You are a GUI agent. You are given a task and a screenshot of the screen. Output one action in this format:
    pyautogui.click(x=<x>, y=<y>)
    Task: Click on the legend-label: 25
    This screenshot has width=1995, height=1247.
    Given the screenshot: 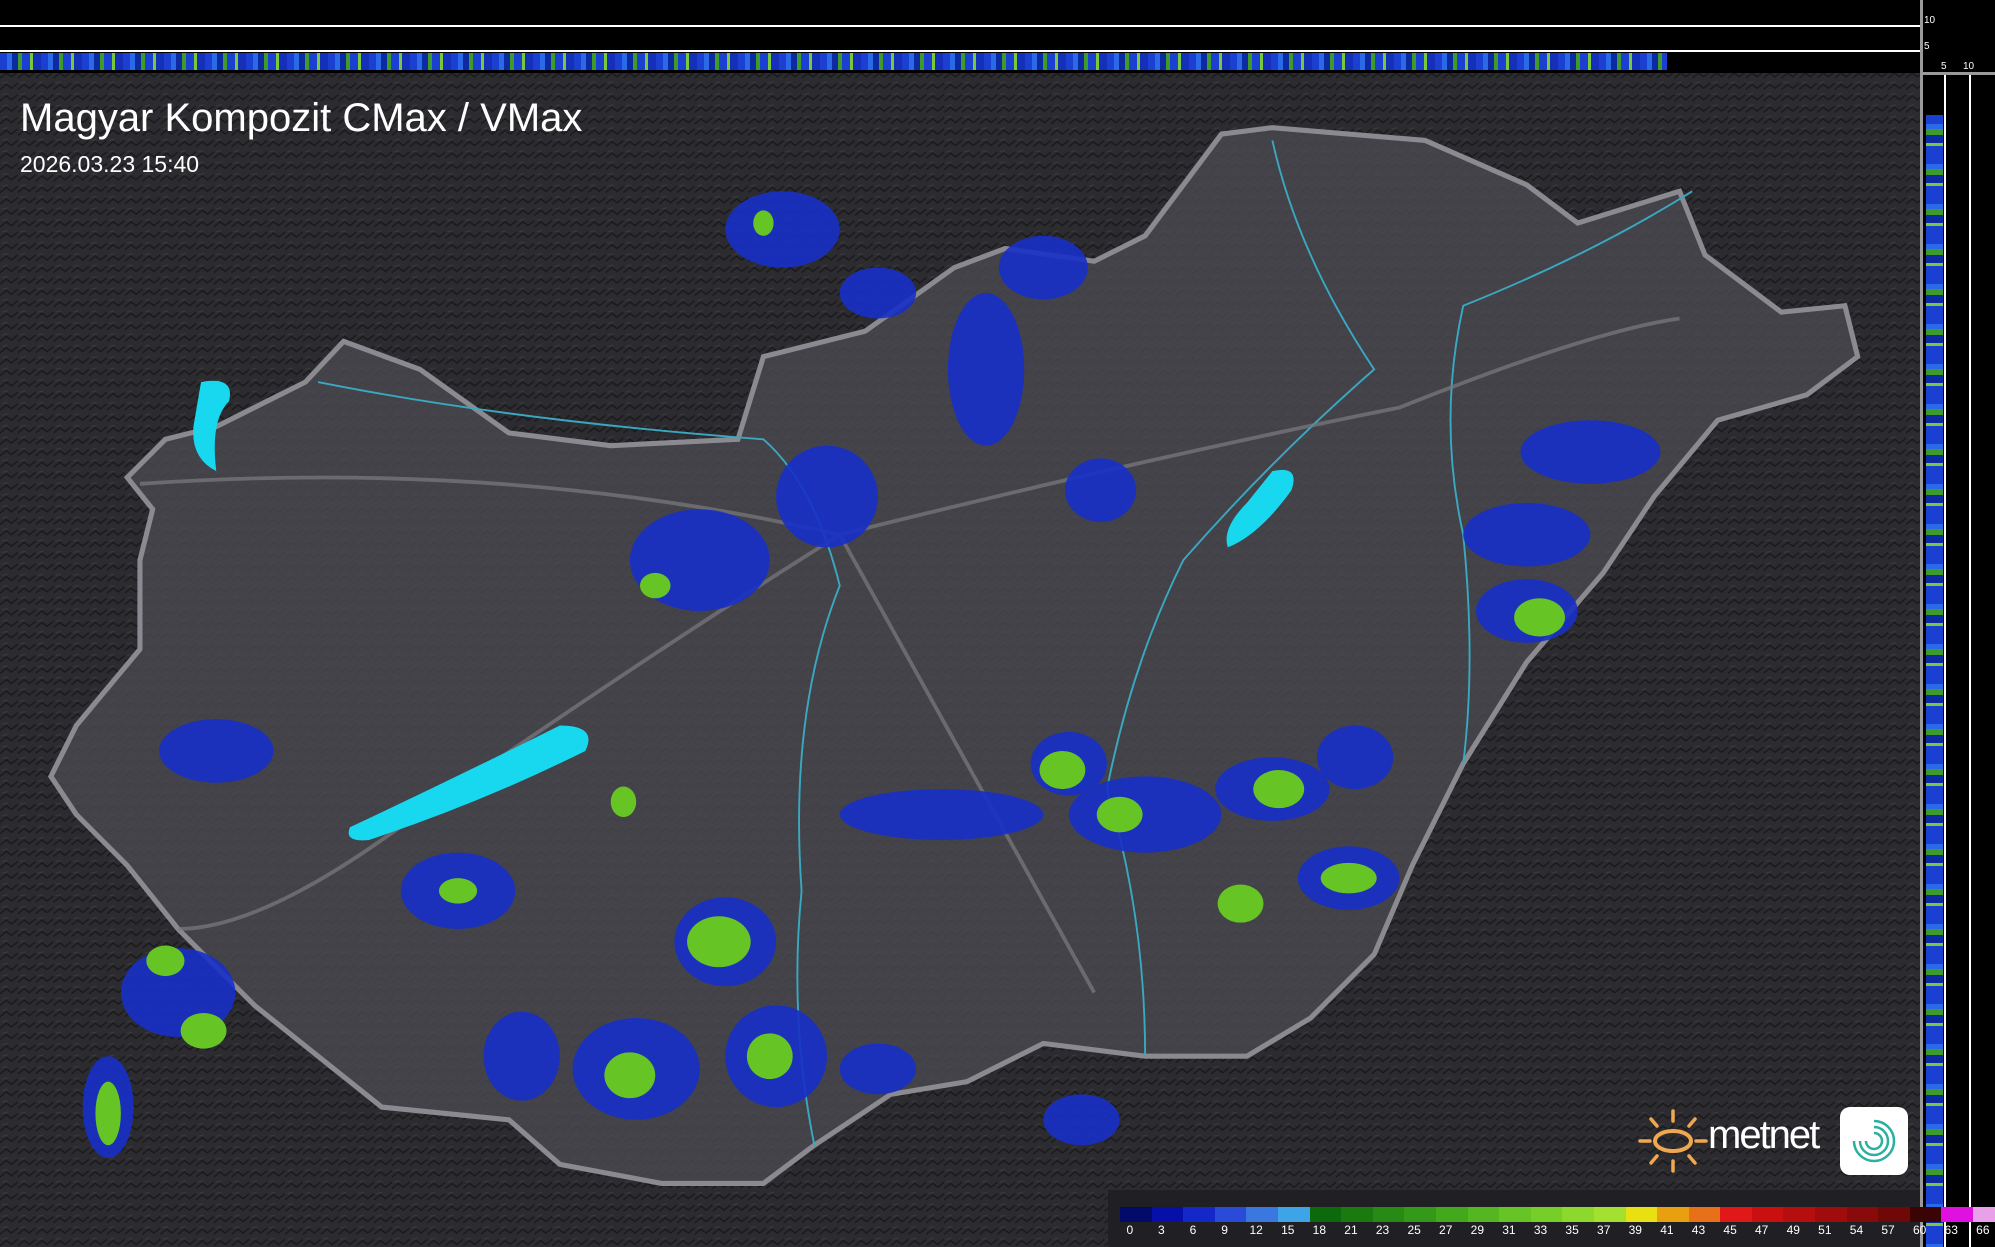 What is the action you would take?
    pyautogui.click(x=1414, y=1230)
    